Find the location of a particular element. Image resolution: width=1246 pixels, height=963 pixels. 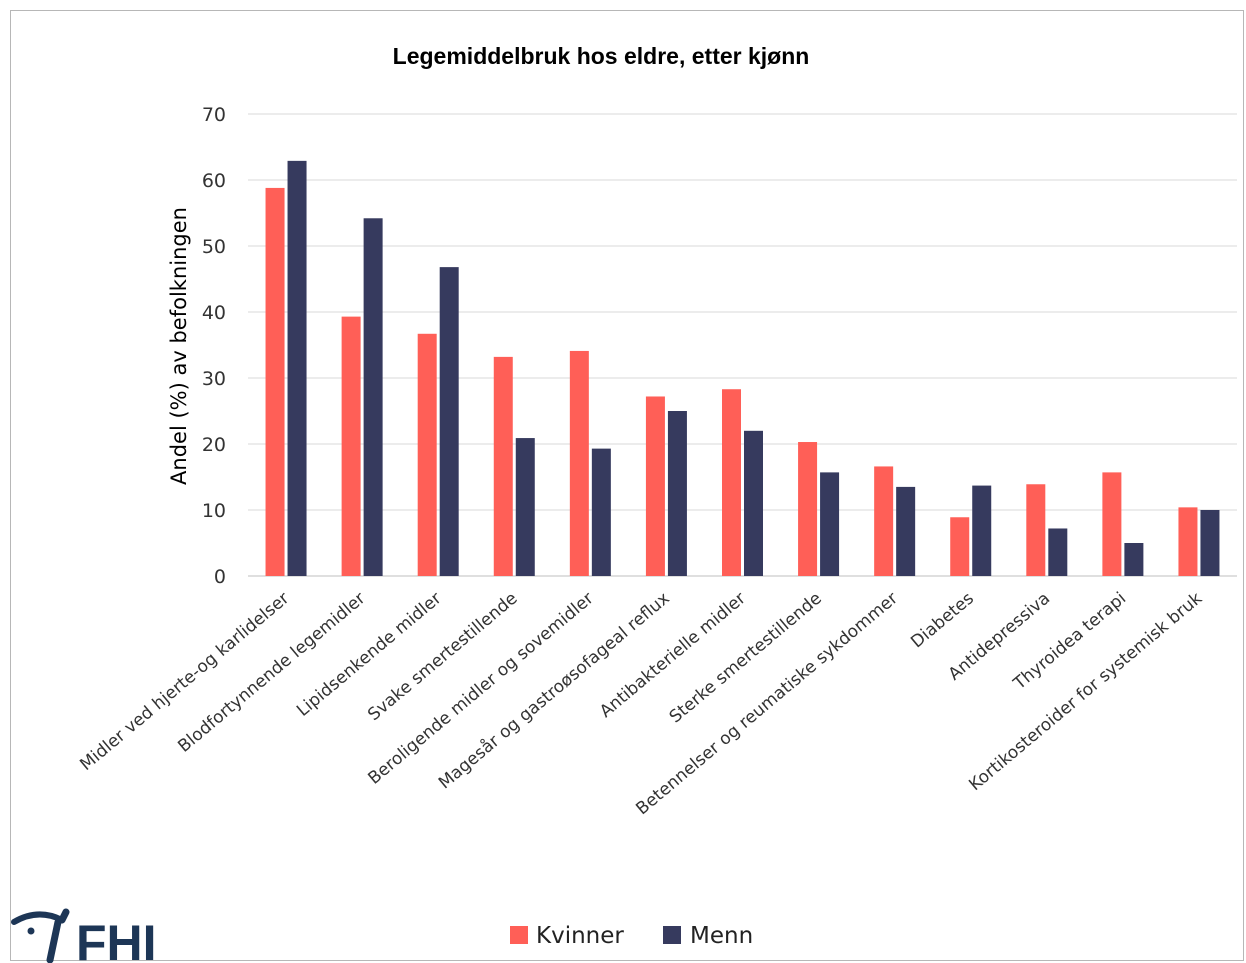

y-tick-label: 20 is located at coordinates (214, 445).